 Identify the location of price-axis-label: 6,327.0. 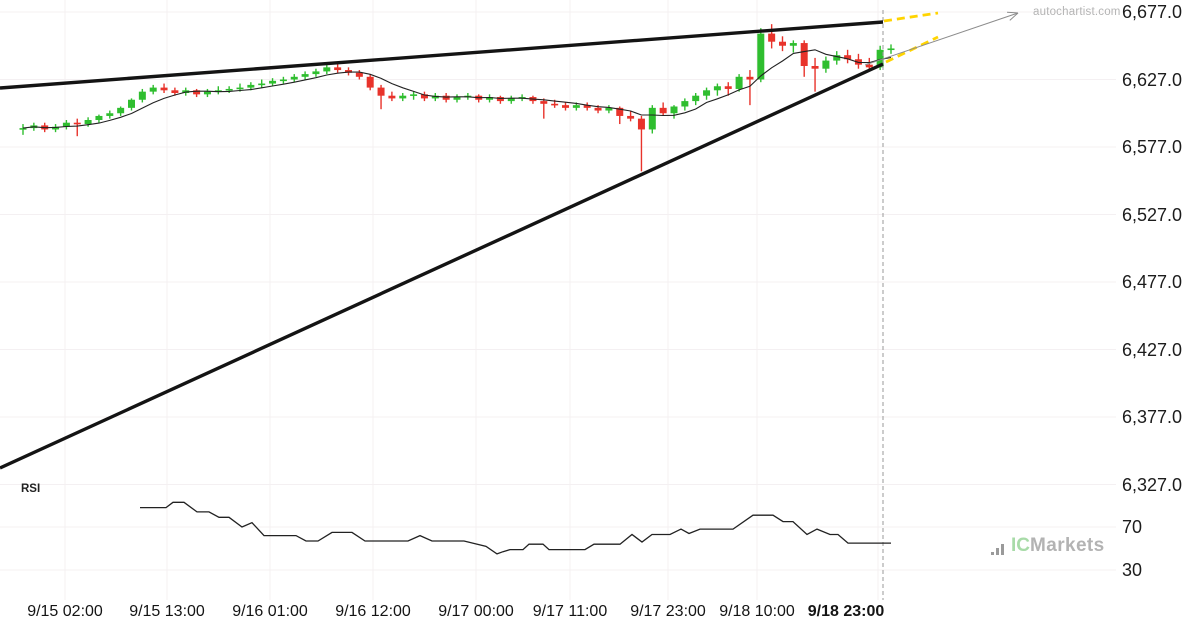
(1152, 484).